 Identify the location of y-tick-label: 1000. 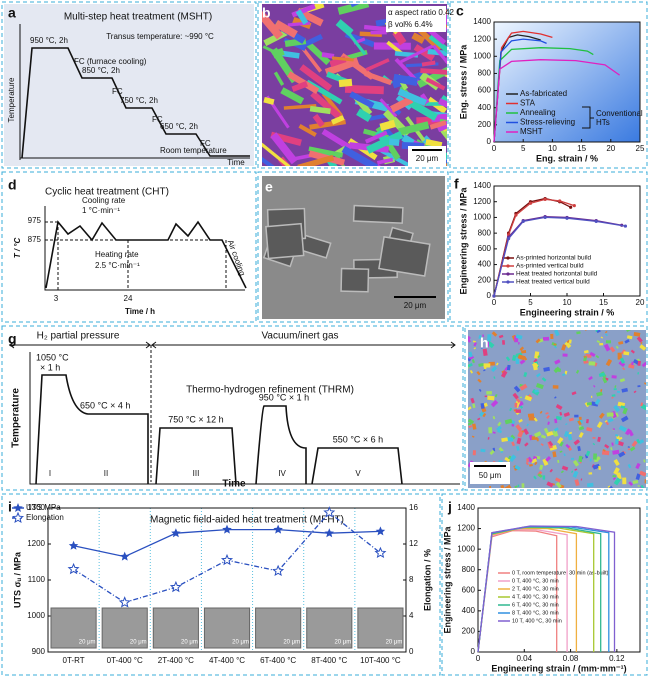
(482, 55).